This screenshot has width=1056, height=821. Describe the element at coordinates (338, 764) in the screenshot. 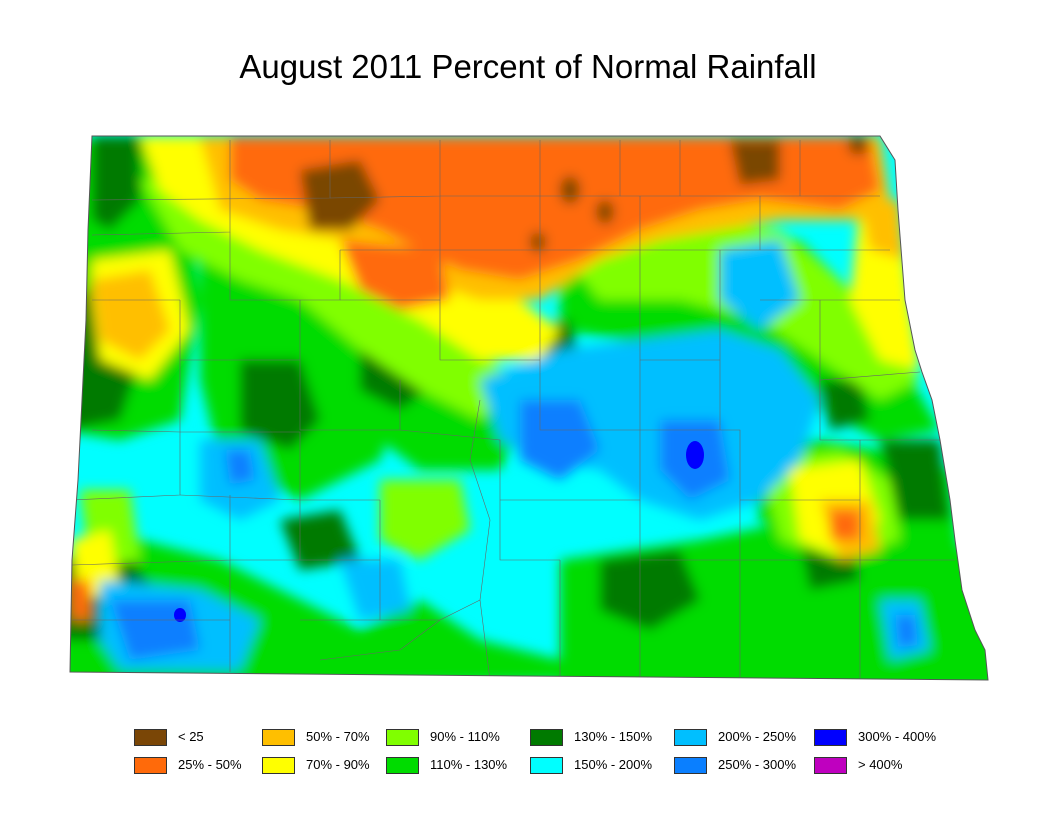

I see `legend-label: 70% - 90%` at that location.